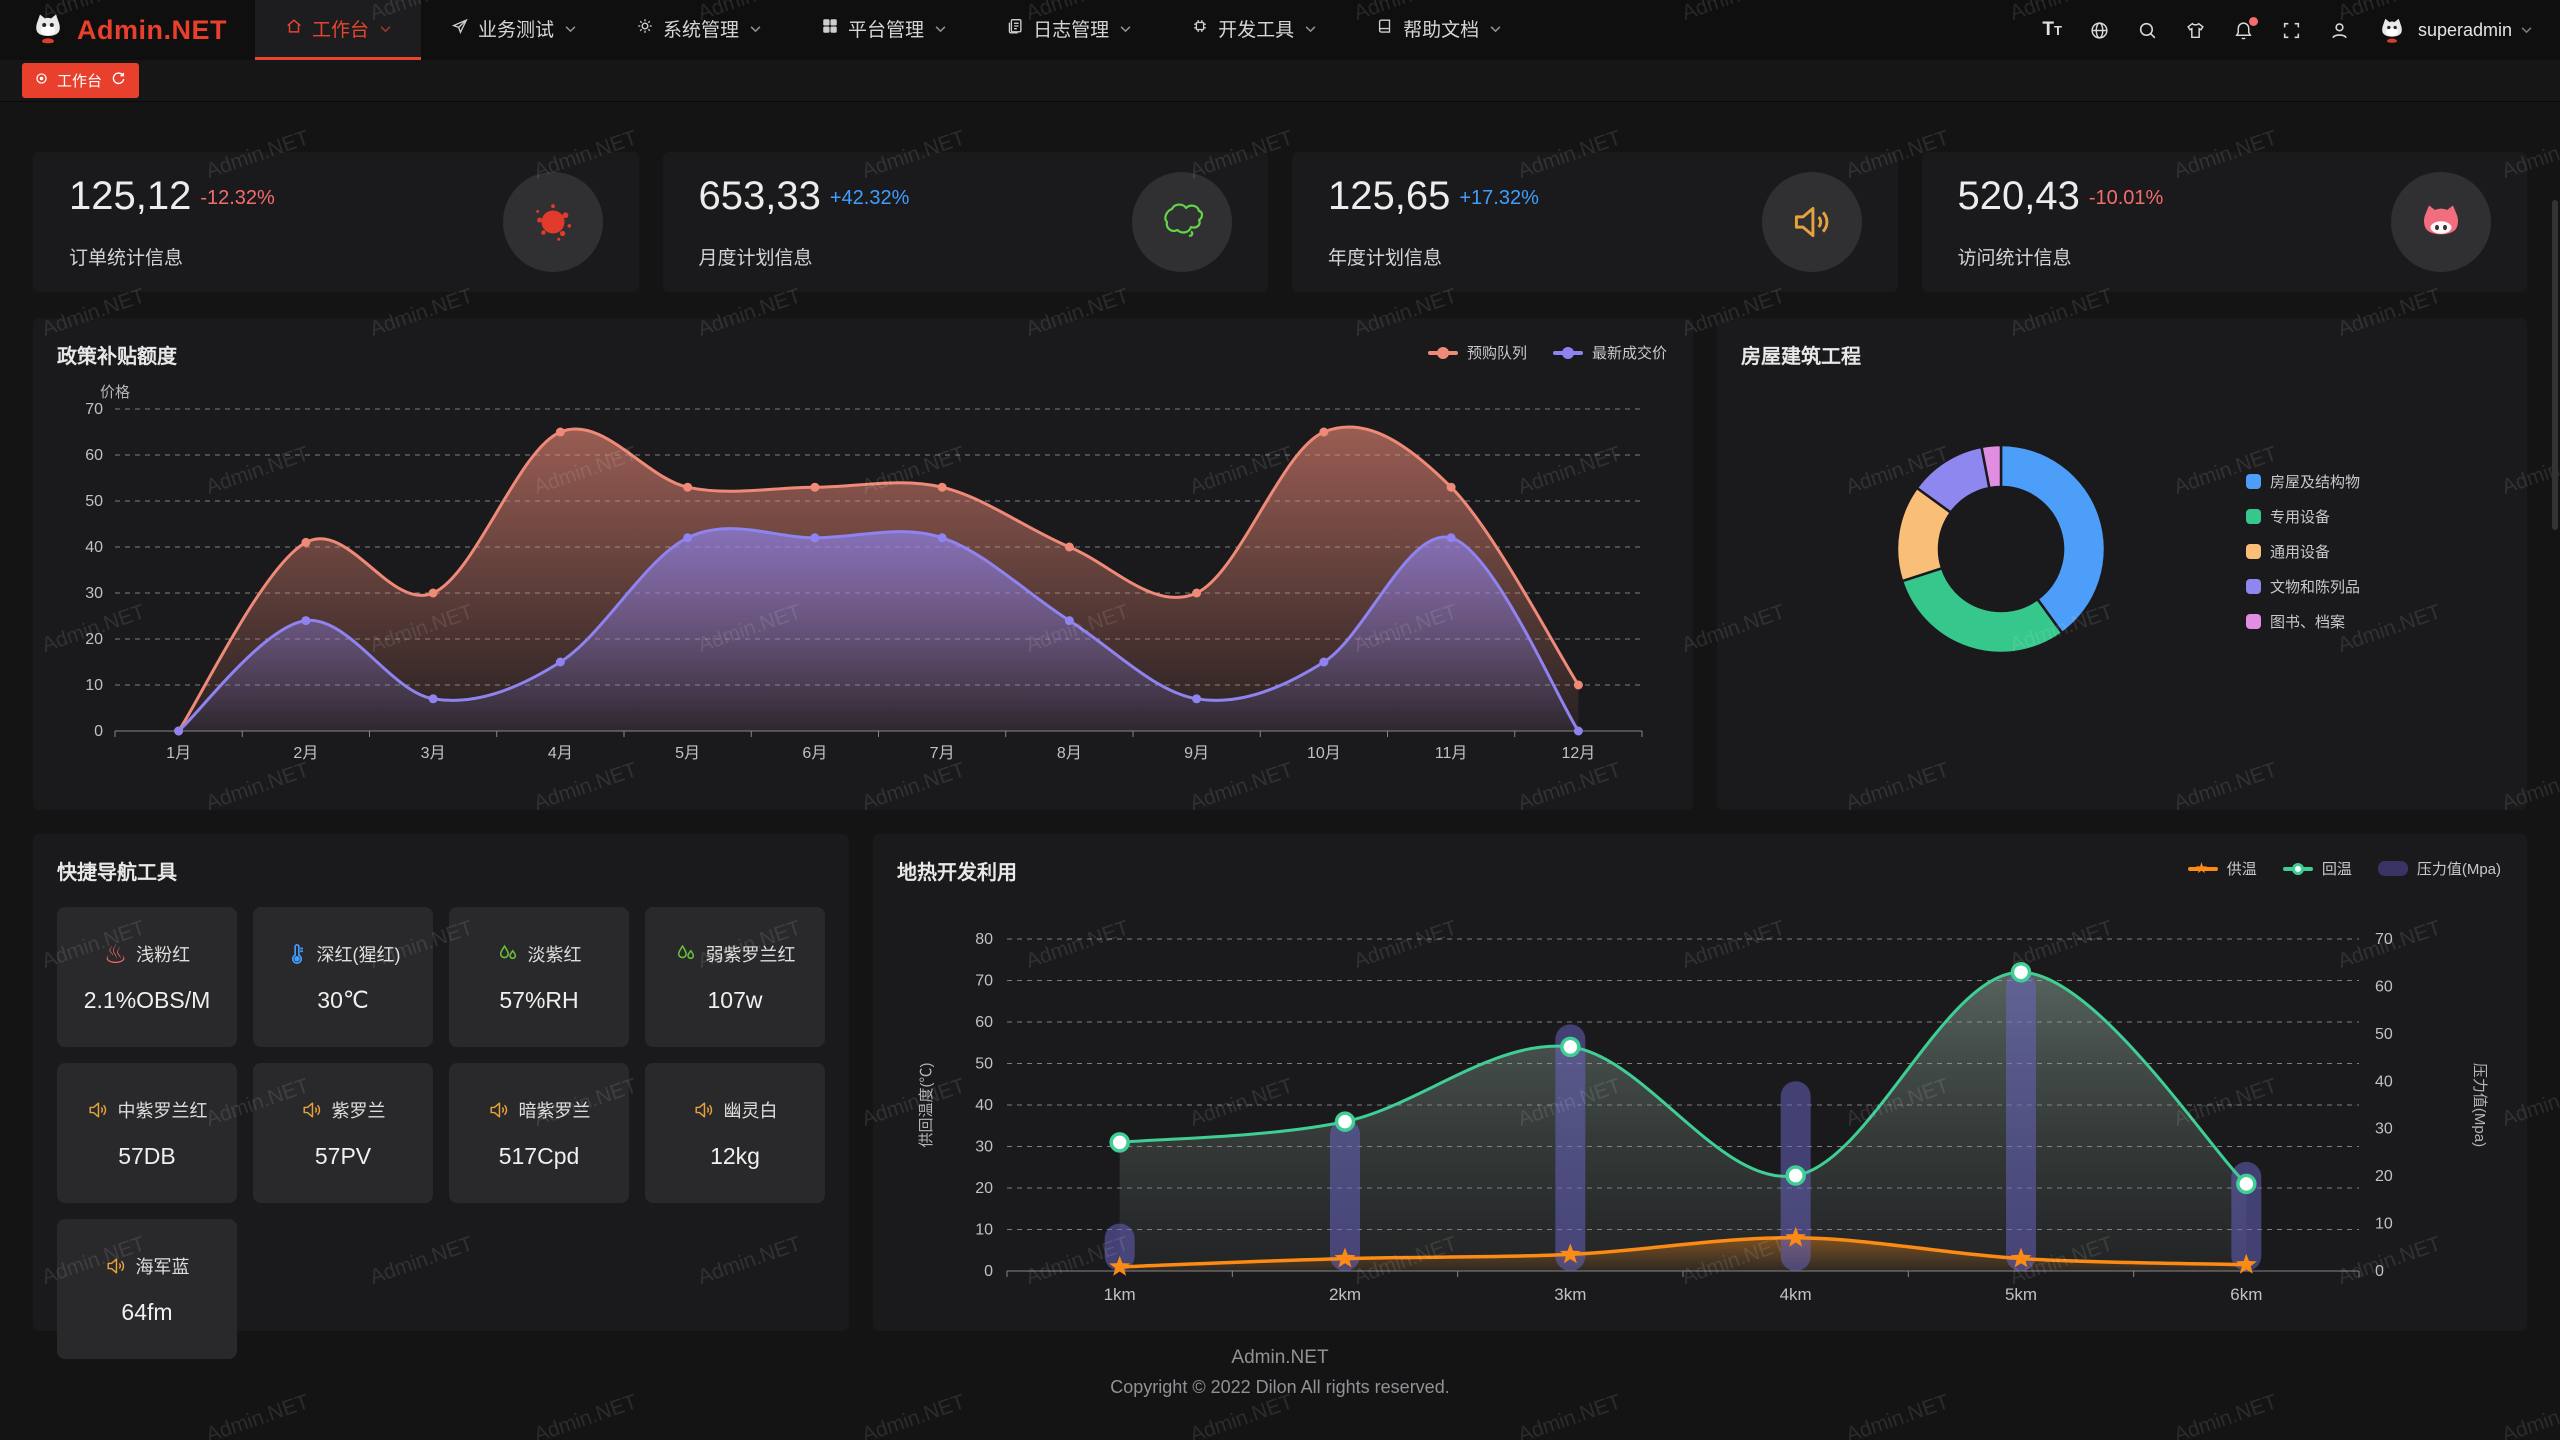  What do you see at coordinates (2291, 30) in the screenshot?
I see `fullscreen-icon` at bounding box center [2291, 30].